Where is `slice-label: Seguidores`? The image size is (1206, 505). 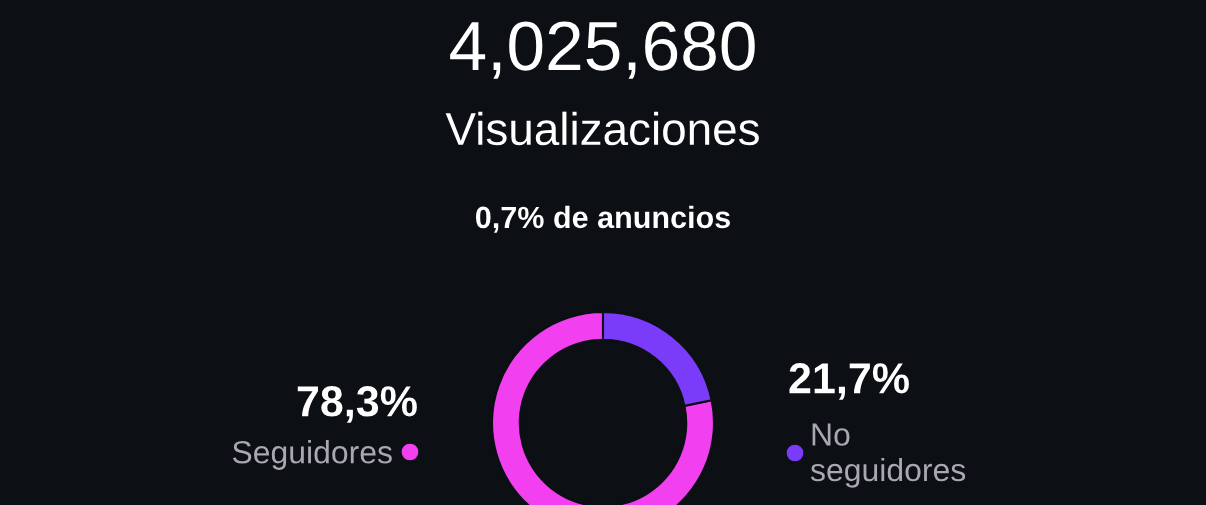 slice-label: Seguidores is located at coordinates (312, 455).